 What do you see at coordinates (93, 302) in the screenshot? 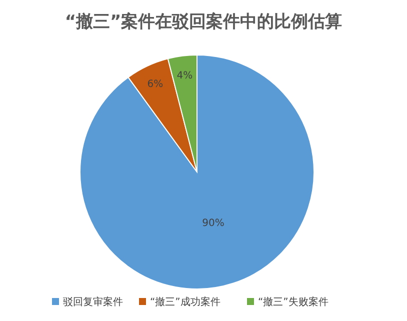
I see `legend-label: 驳回复审案件` at bounding box center [93, 302].